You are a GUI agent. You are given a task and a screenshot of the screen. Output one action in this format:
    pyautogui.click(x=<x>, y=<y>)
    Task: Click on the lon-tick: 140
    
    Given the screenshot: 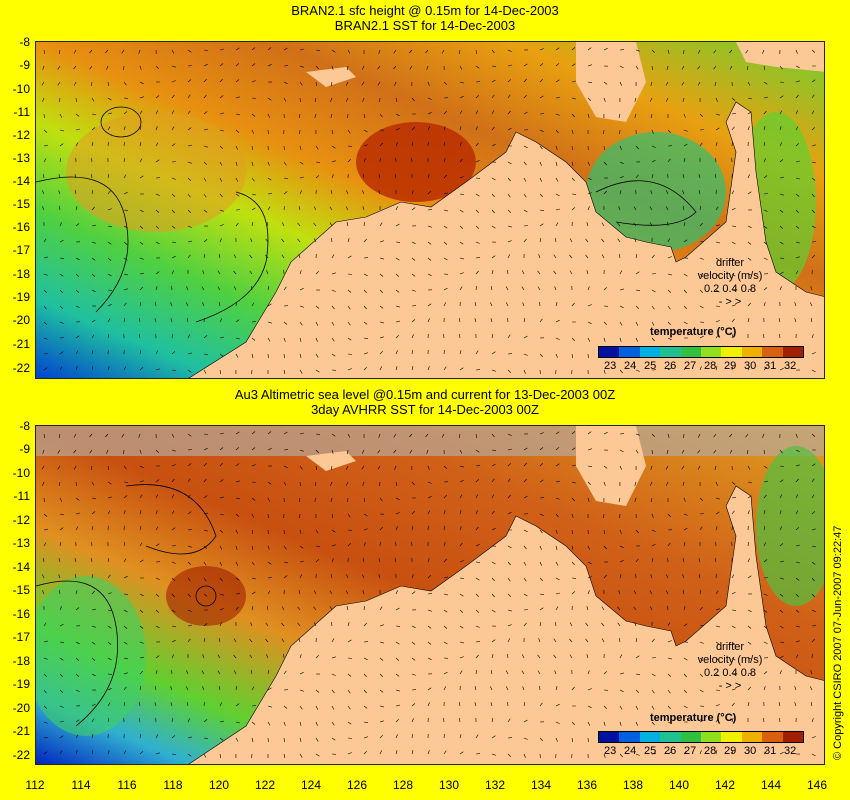 What is the action you would take?
    pyautogui.click(x=679, y=785)
    